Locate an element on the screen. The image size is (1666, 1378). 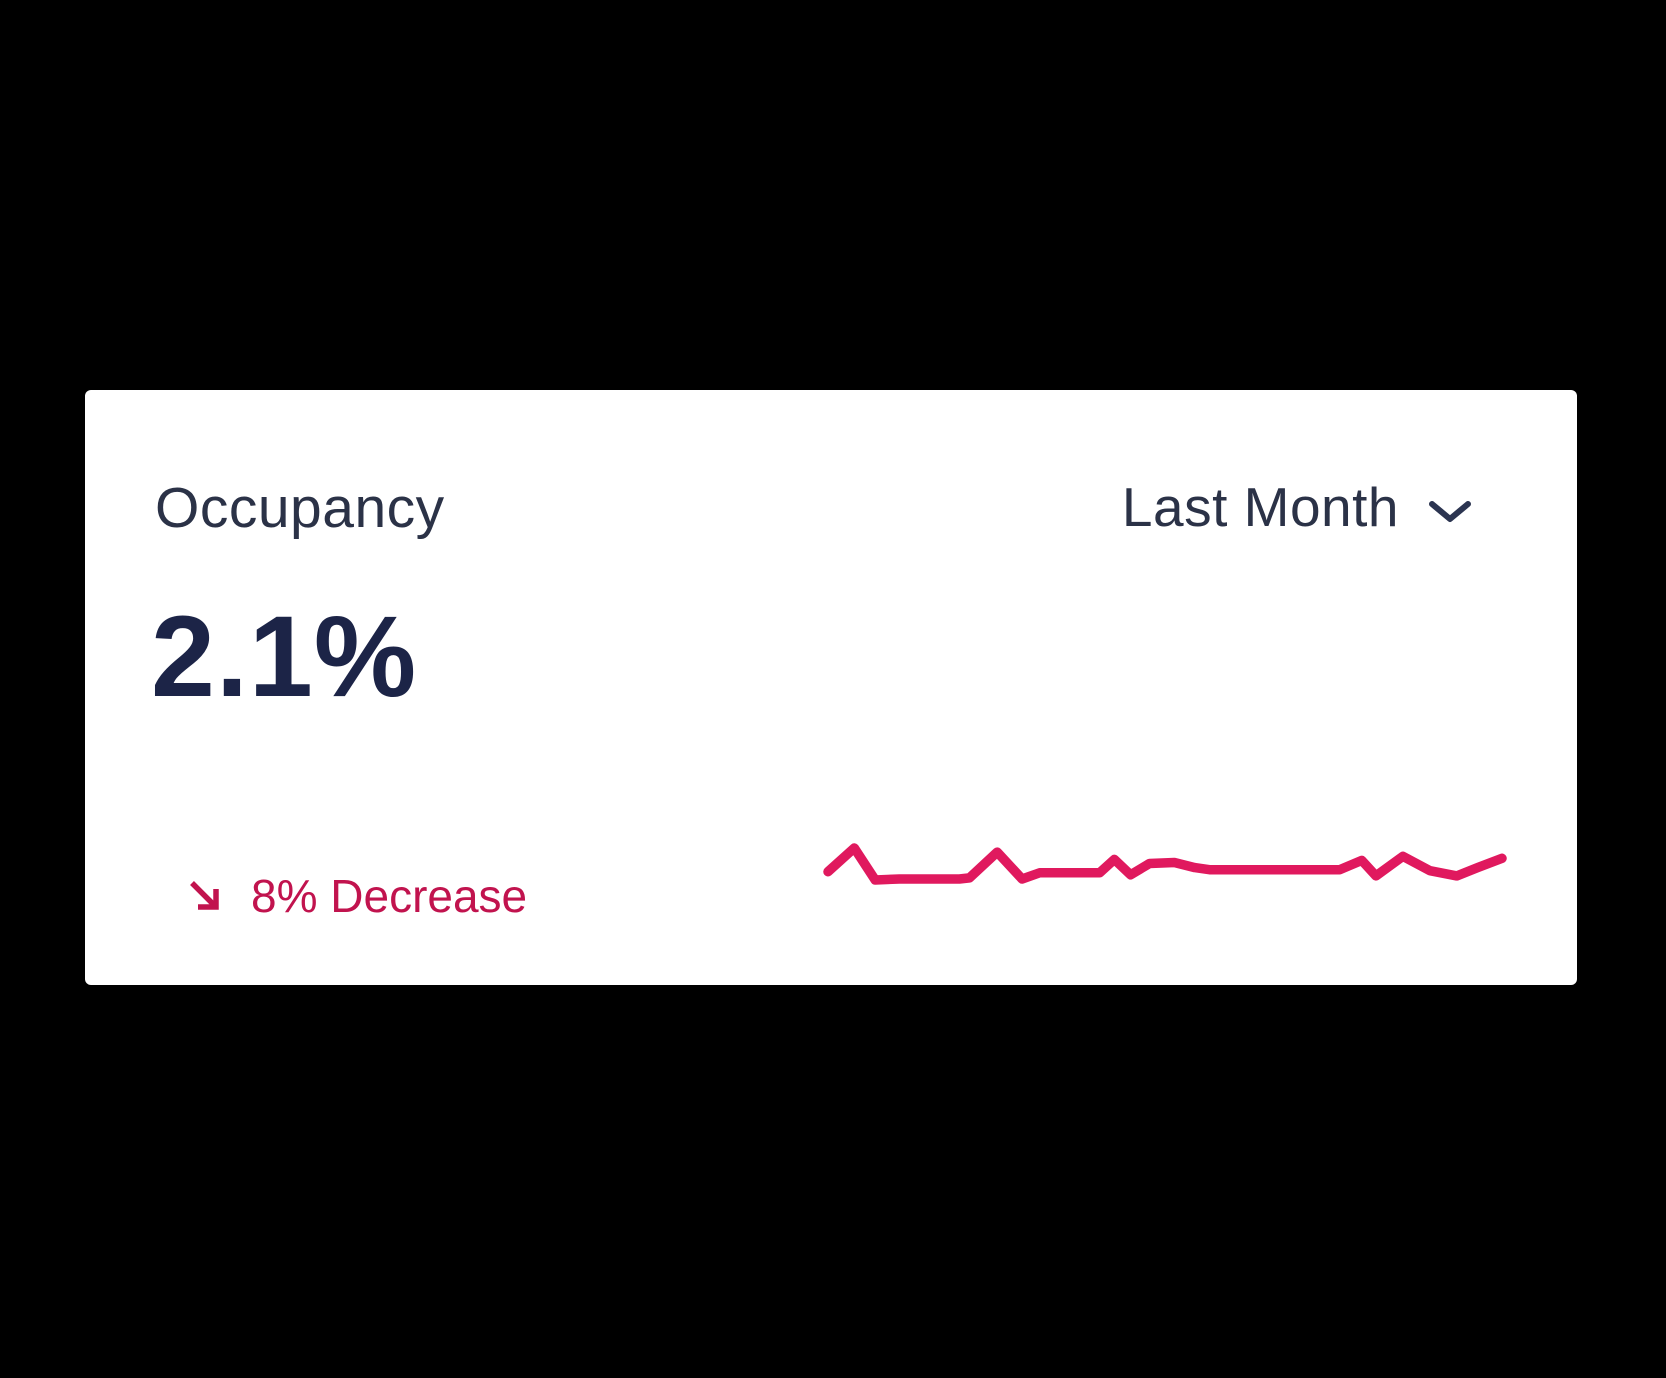
chevron-down-icon is located at coordinates (1450, 511).